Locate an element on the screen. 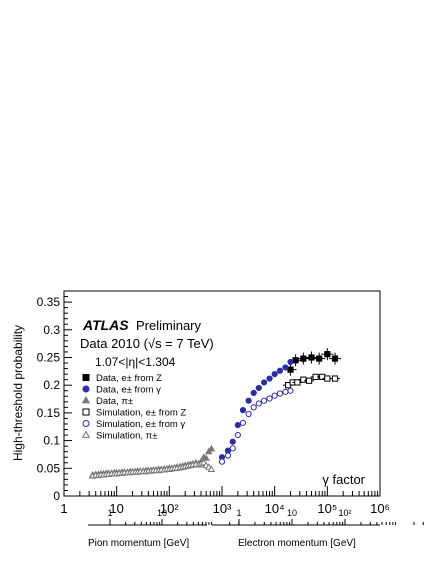 This screenshot has height=564, width=436. dataset-label: Data 2010 (√s = 7 TeV) is located at coordinates (147, 343).